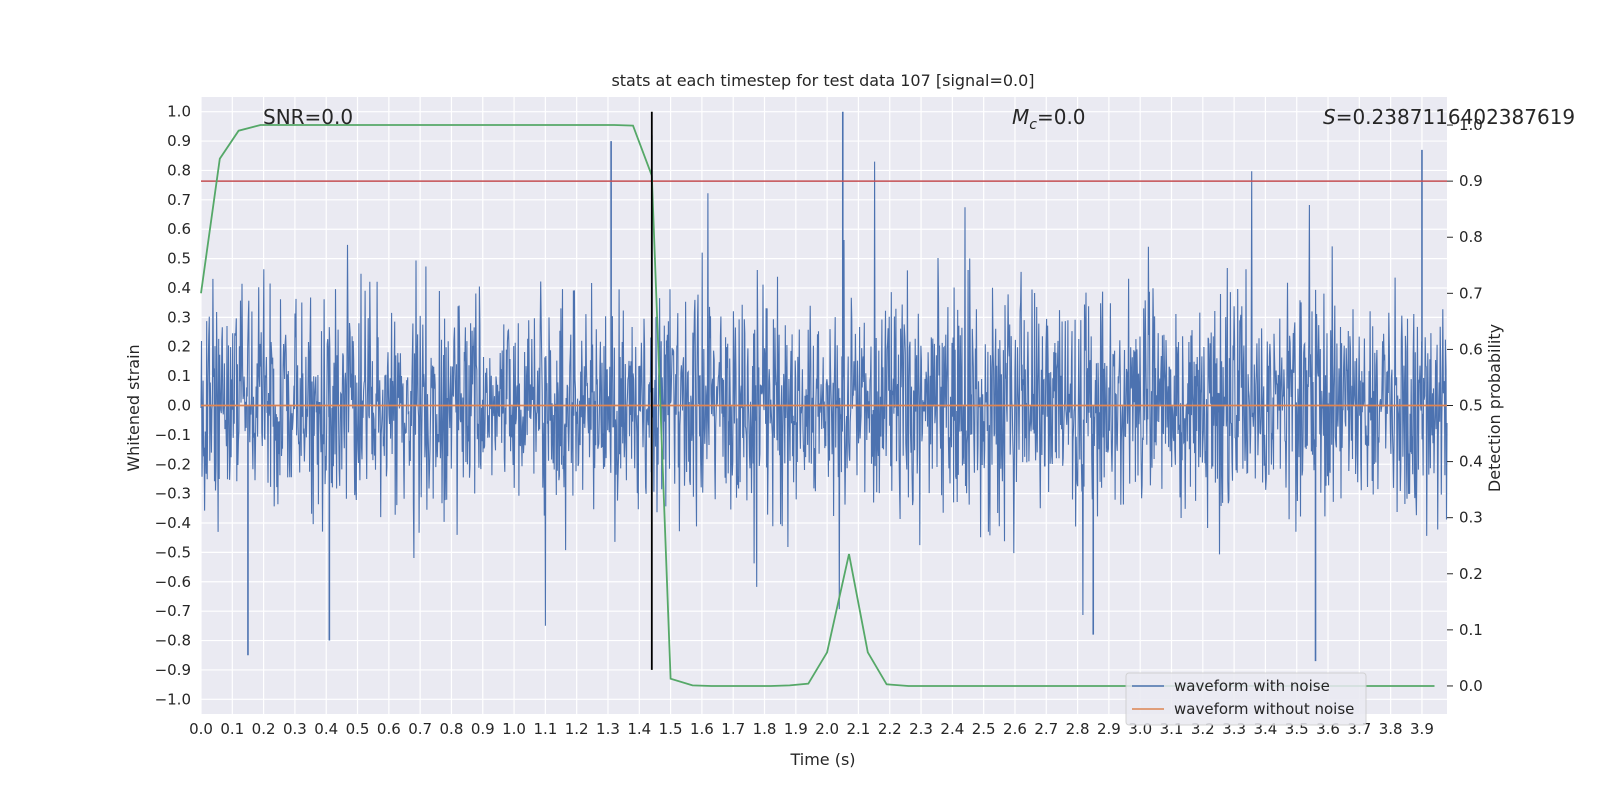  I want to click on y2-tick-label: 0.2, so click(1471, 574).